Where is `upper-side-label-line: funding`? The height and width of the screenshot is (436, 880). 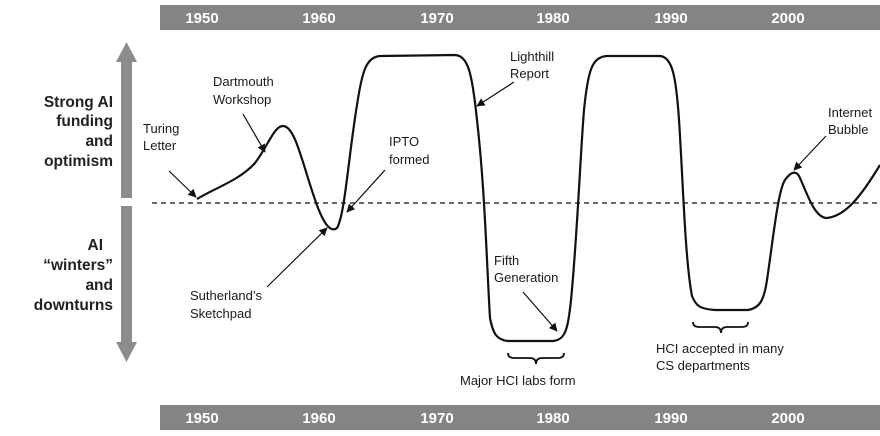 upper-side-label-line: funding is located at coordinates (84, 121).